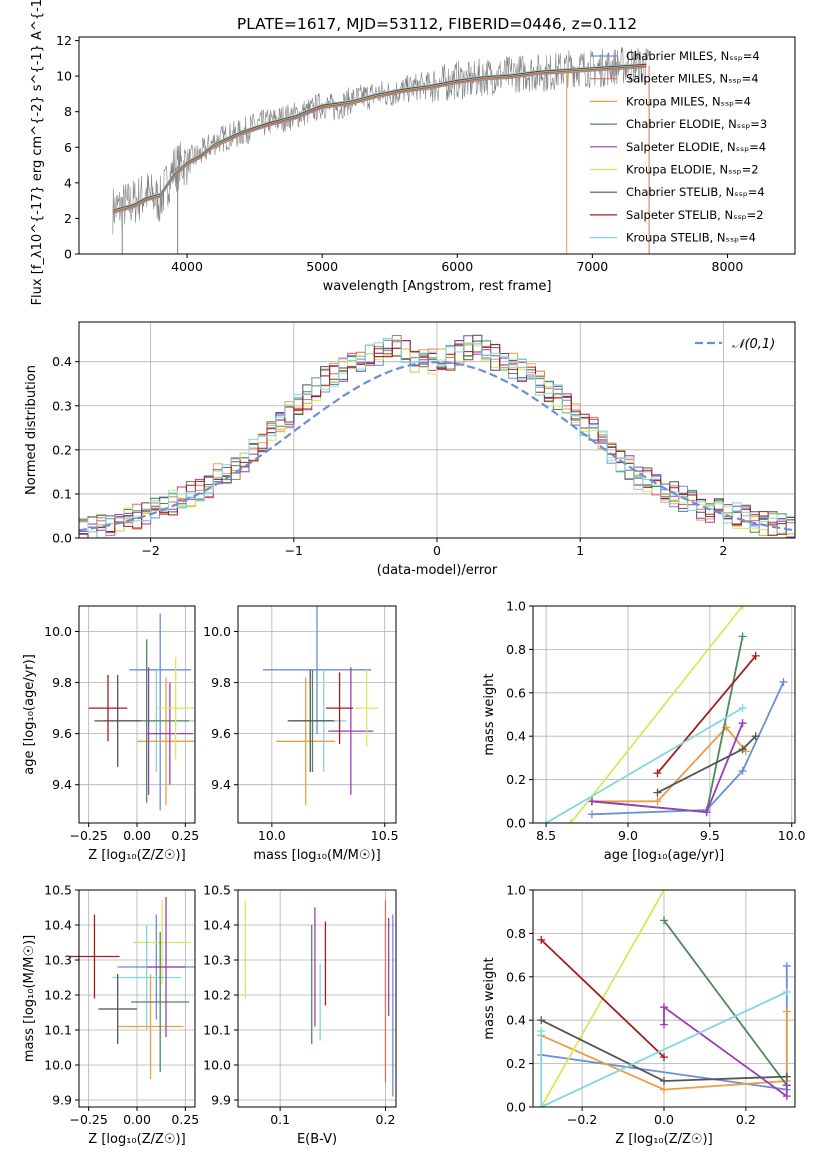 The width and height of the screenshot is (819, 1170). Describe the element at coordinates (688, 101) in the screenshot. I see `legend-label: Kroupa MILES, Nₛₛₚ=4` at that location.